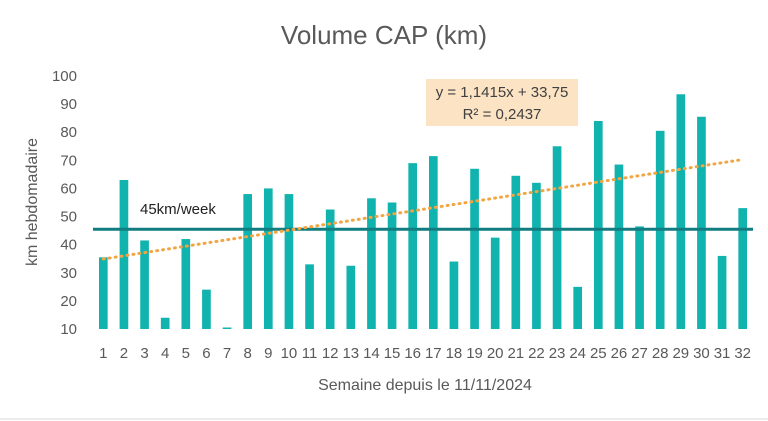 The height and width of the screenshot is (421, 768). What do you see at coordinates (639, 353) in the screenshot?
I see `x-tick-label: 27` at bounding box center [639, 353].